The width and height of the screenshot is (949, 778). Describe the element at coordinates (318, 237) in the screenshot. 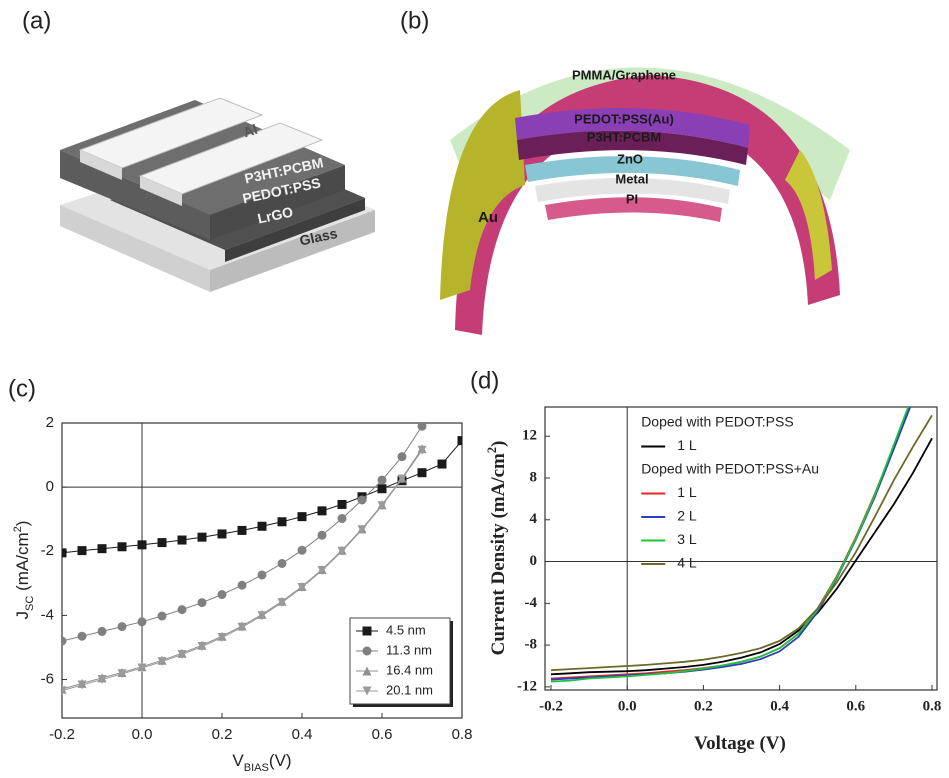

I see `layer-label: Glass` at that location.